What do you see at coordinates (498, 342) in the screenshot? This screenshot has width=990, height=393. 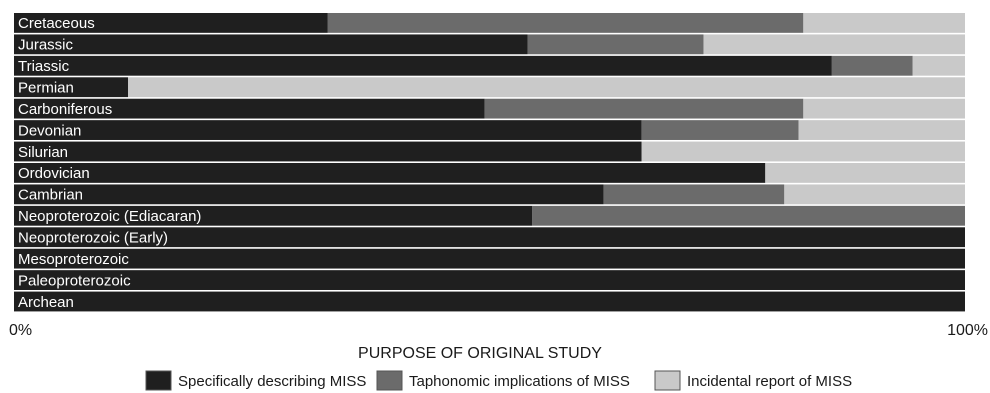 I see `x-axis: 0% 100% PURPOSE OF ORIGINAL STUDY` at bounding box center [498, 342].